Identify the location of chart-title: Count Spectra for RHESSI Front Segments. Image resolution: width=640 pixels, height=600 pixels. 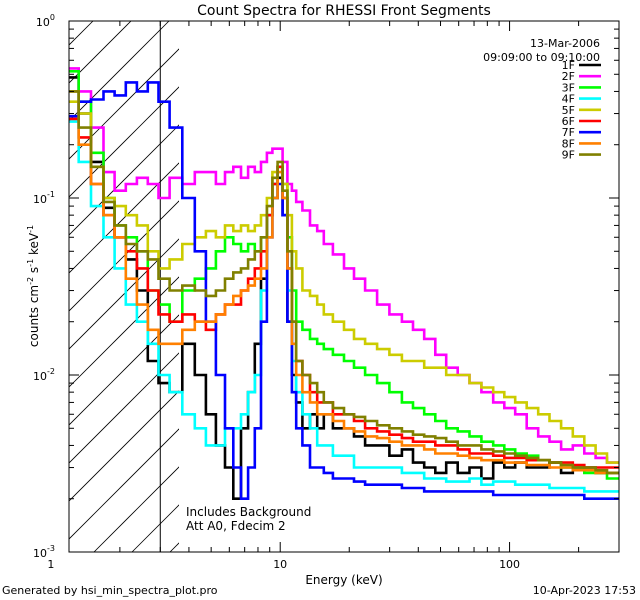
(344, 11).